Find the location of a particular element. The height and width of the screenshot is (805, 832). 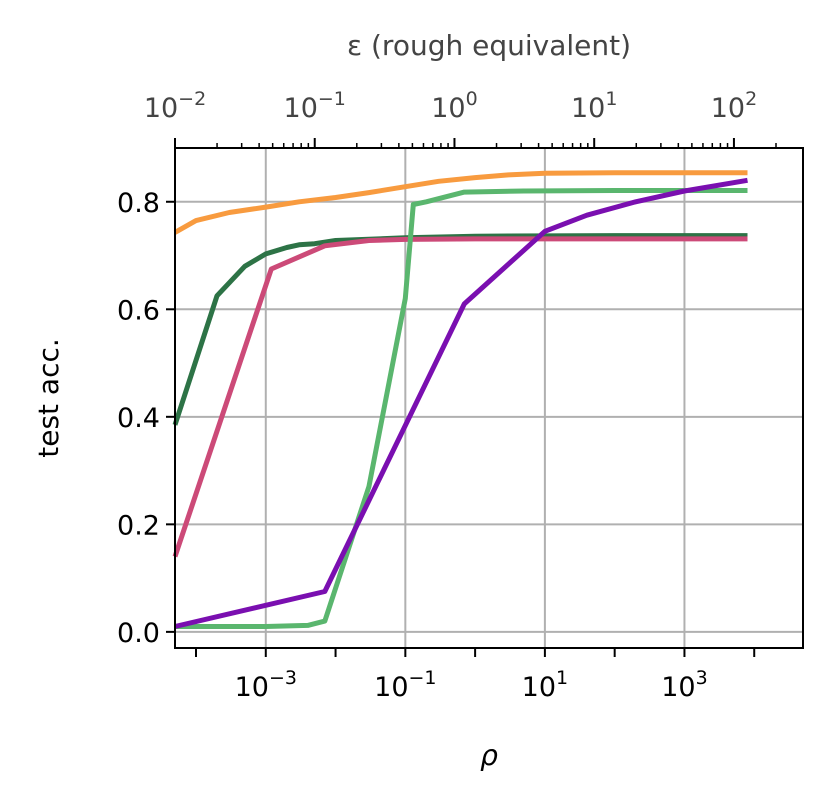

x-tick-label: 10⁻³ is located at coordinates (266, 685).